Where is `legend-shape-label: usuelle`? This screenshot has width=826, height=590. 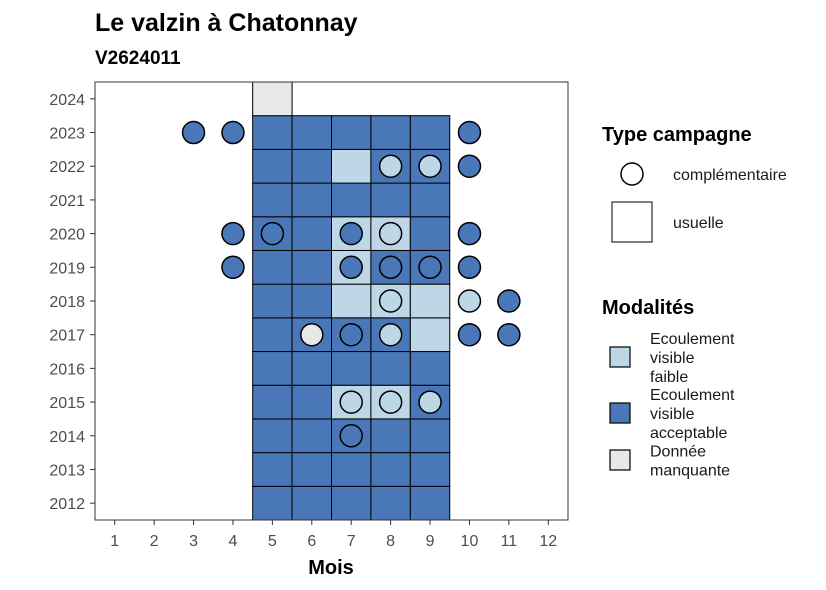
legend-shape-label: usuelle is located at coordinates (698, 223).